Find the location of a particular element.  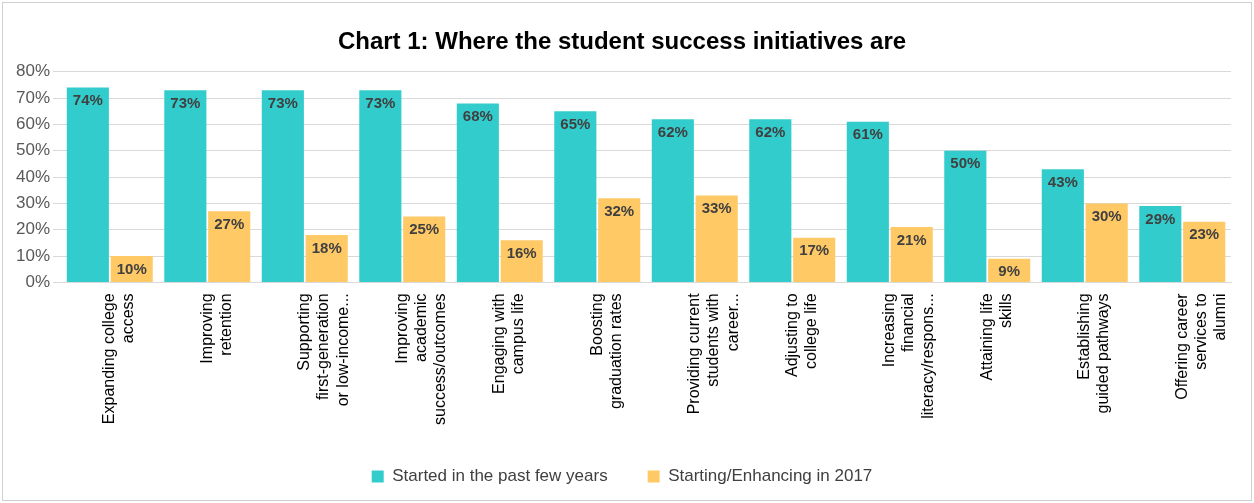

y-tick-label: 50% is located at coordinates (33, 150).